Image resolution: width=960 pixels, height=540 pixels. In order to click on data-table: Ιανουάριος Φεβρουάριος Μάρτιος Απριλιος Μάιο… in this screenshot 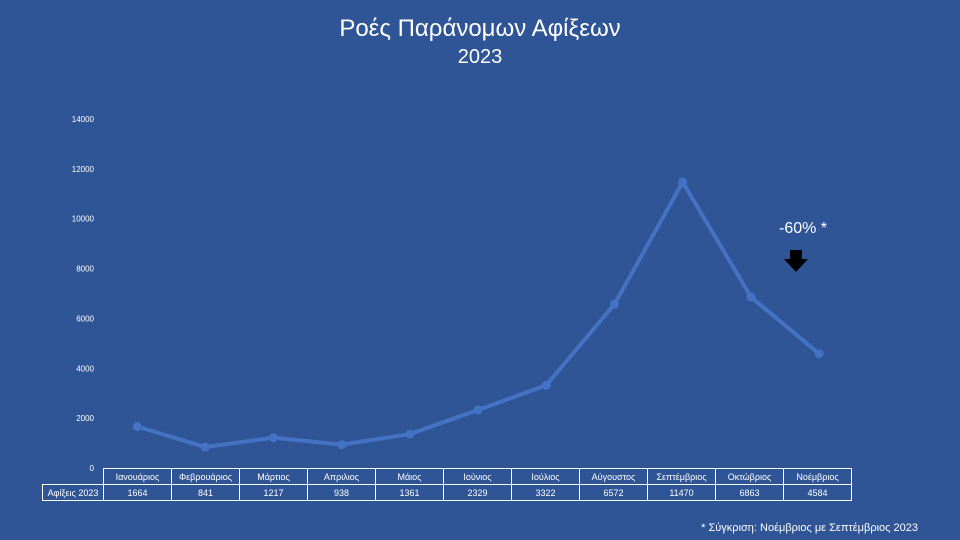, I will do `click(447, 484)`.